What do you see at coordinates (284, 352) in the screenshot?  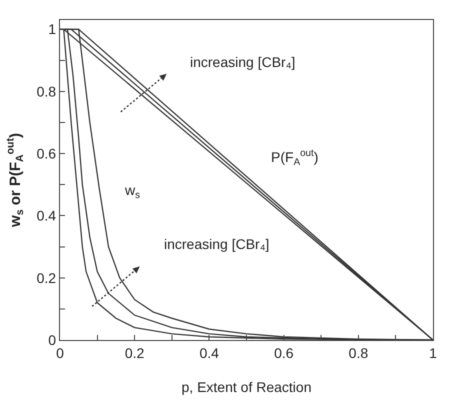 I see `x-tick-label: 0.6` at bounding box center [284, 352].